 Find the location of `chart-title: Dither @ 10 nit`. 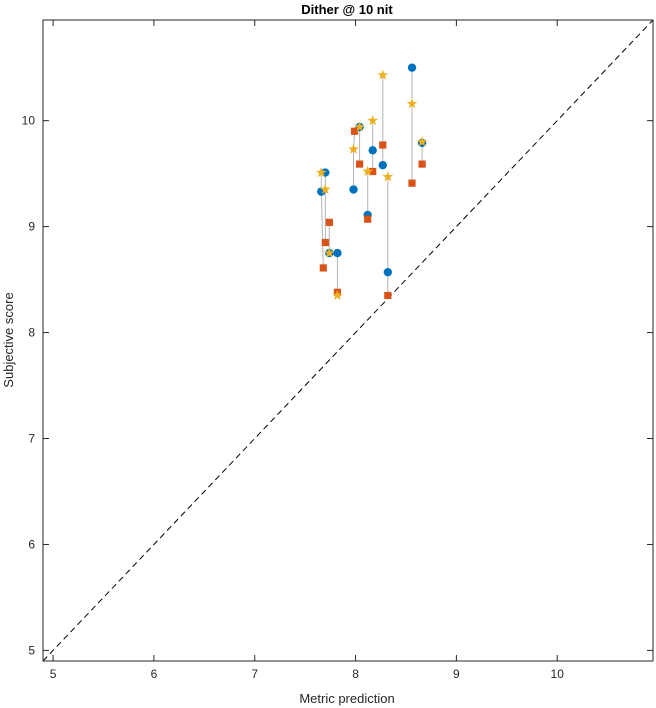

chart-title: Dither @ 10 nit is located at coordinates (347, 9).